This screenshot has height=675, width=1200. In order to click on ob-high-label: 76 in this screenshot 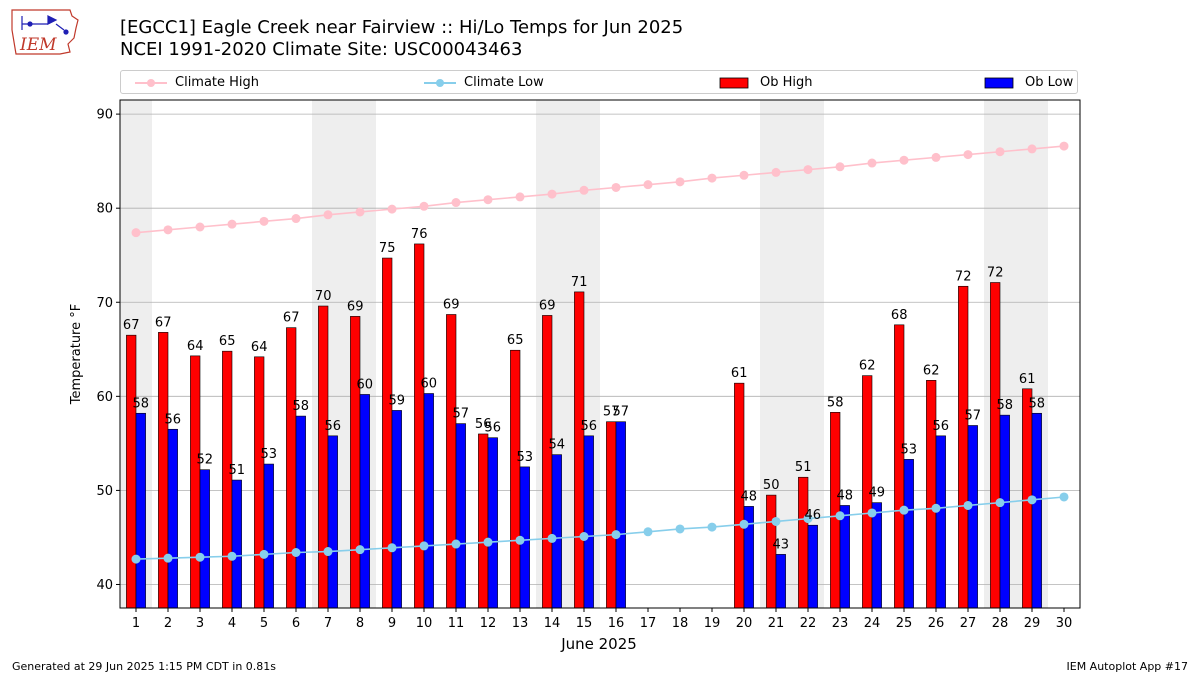, I will do `click(419, 234)`.